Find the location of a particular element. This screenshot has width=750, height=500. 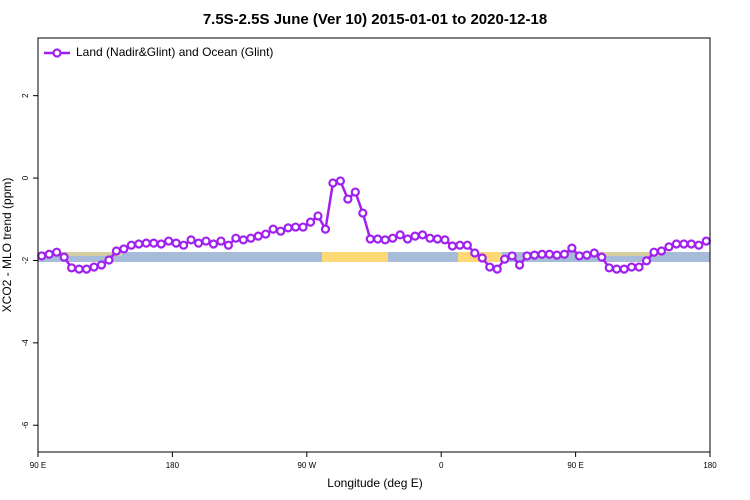

x-tick-label: 180 is located at coordinates (173, 465).